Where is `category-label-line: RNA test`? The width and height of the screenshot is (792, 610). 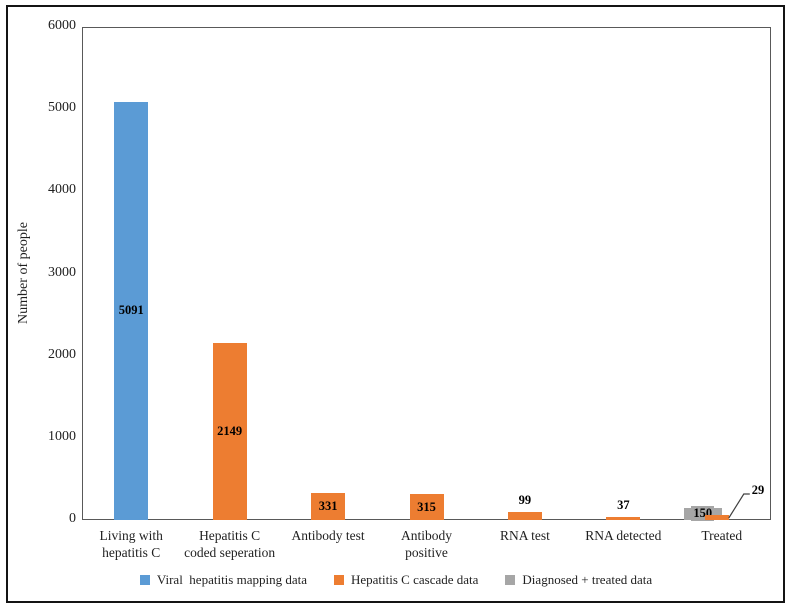 category-label-line: RNA test is located at coordinates (524, 535).